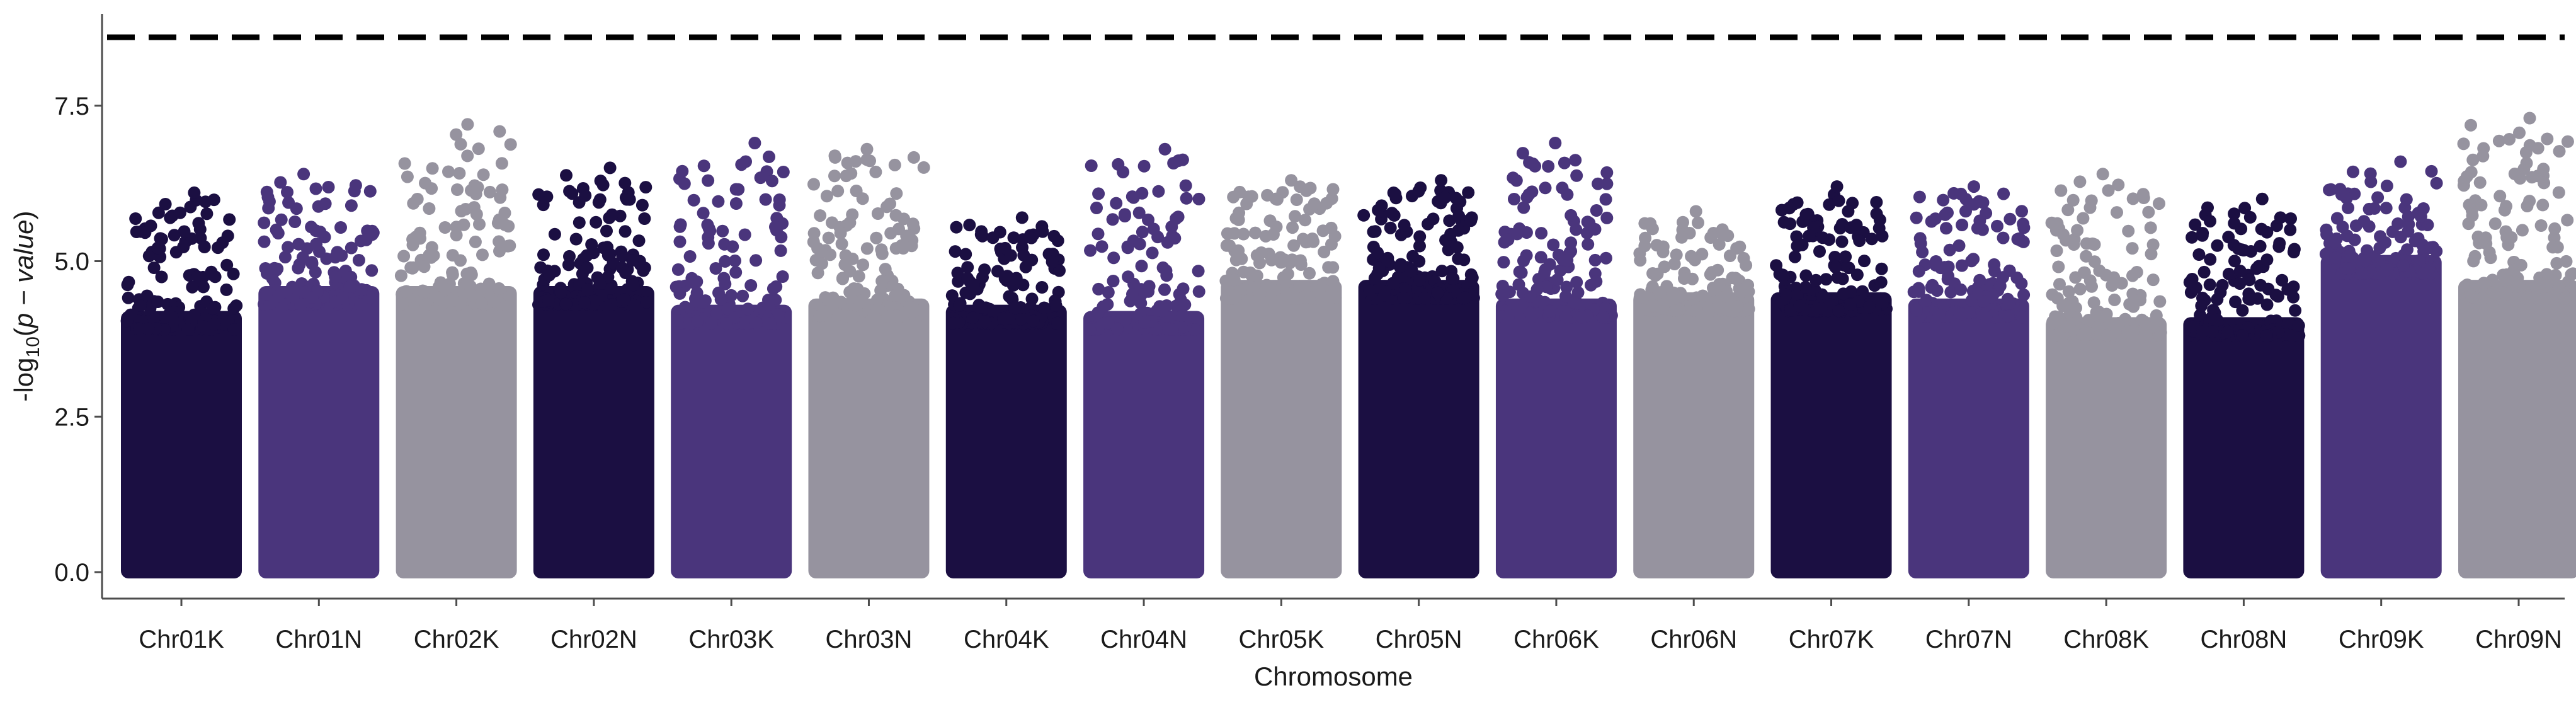  Describe the element at coordinates (1694, 392) in the screenshot. I see `chromosome-points-chr06n` at that location.